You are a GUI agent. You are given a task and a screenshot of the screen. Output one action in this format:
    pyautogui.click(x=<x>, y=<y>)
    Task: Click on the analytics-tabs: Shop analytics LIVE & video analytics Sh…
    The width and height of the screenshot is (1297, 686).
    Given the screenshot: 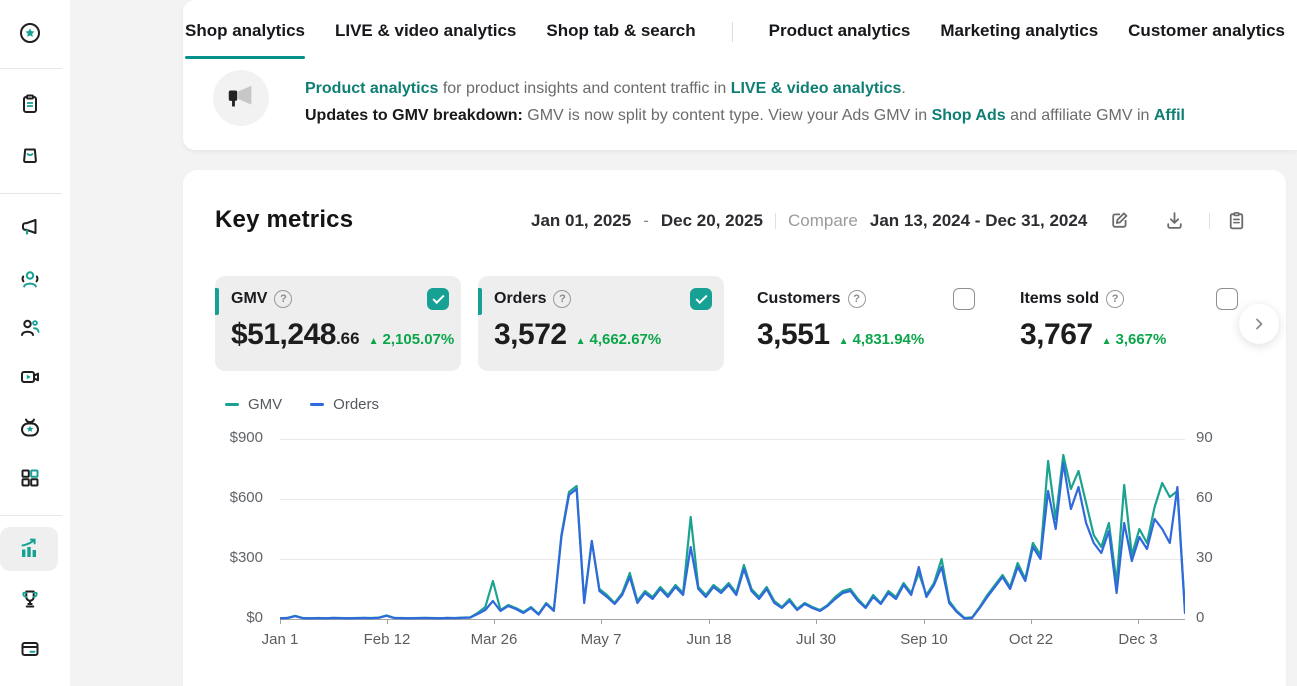 What is the action you would take?
    pyautogui.click(x=735, y=32)
    